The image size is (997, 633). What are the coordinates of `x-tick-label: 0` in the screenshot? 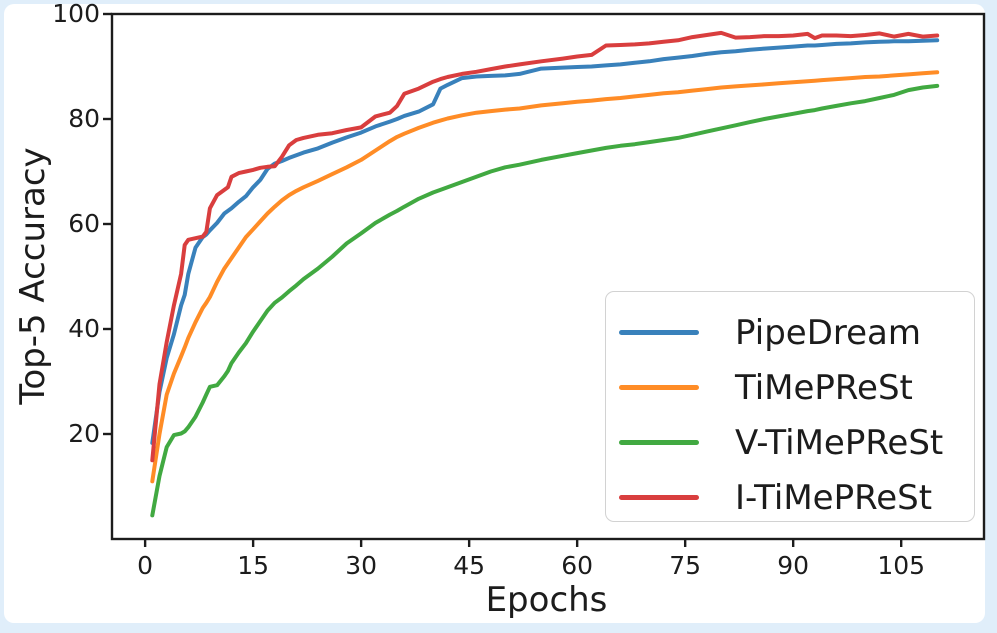 It's located at (145, 565).